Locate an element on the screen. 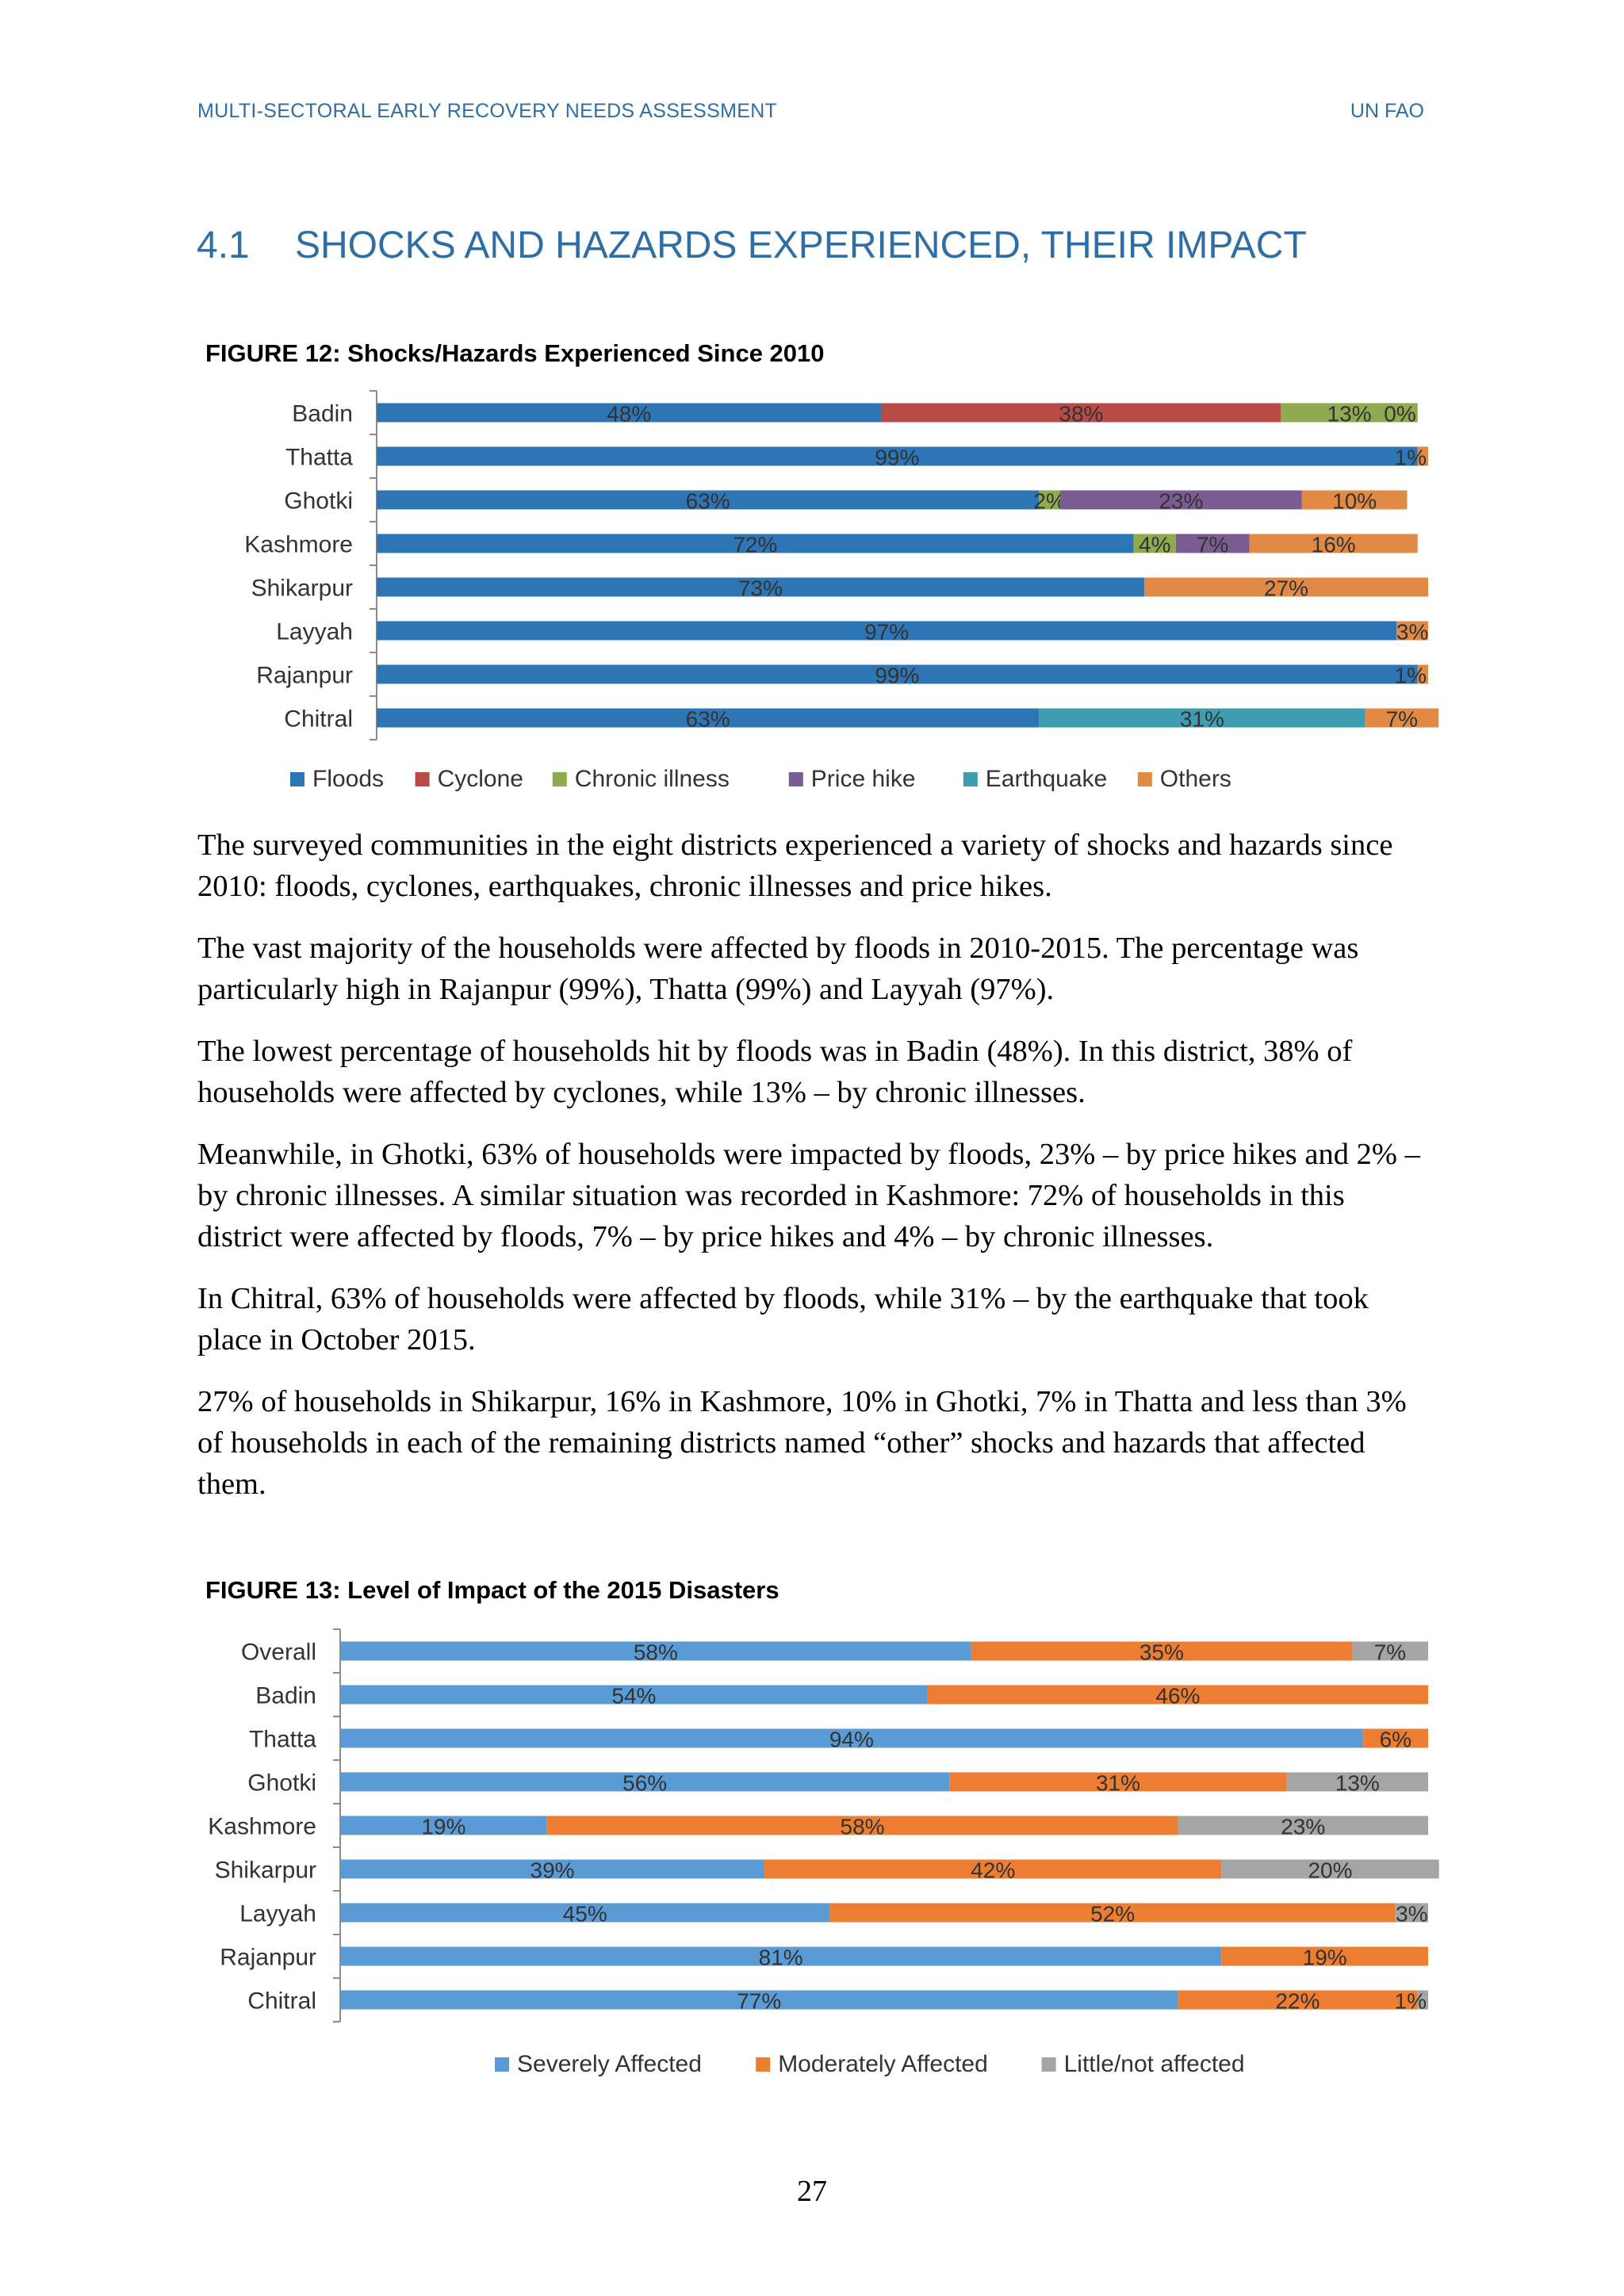  category-label-rajanpur: Rajanpur is located at coordinates (268, 1958).